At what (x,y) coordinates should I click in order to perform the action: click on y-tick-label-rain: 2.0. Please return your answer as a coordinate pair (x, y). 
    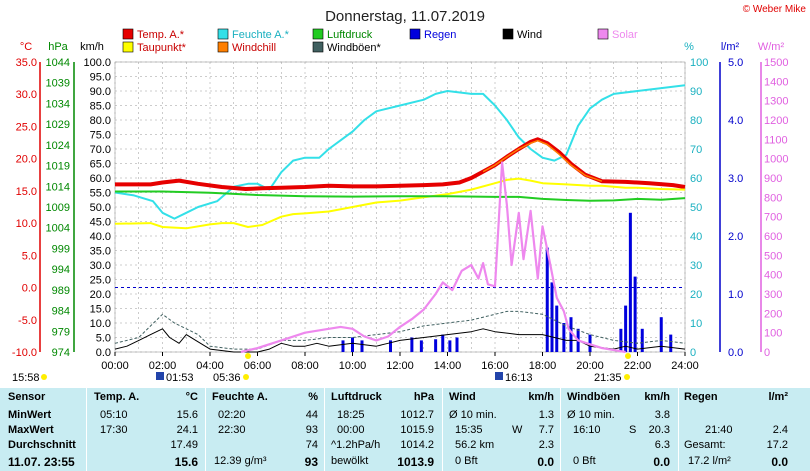
    Looking at the image, I should click on (735, 237).